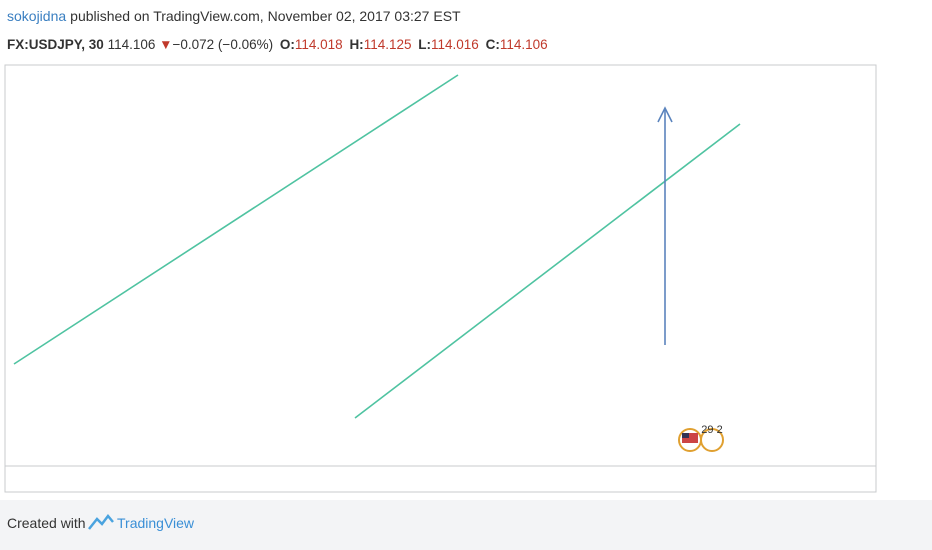 The width and height of the screenshot is (932, 550). Describe the element at coordinates (101, 521) in the screenshot. I see `brand-logo` at that location.